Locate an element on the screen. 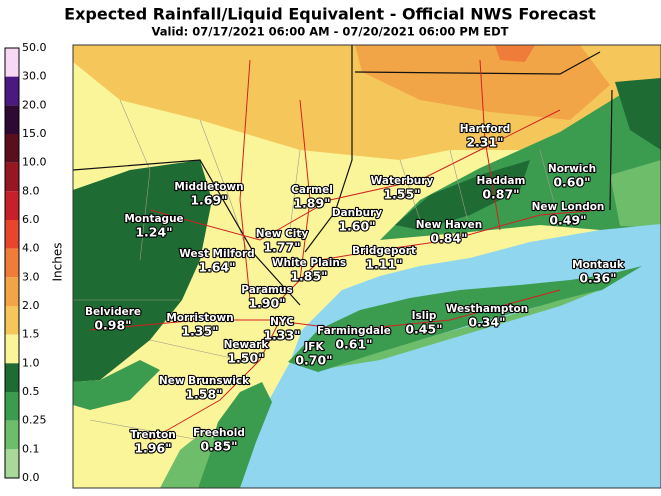 This screenshot has height=496, width=661. legend-label: 50.0 is located at coordinates (34, 47).